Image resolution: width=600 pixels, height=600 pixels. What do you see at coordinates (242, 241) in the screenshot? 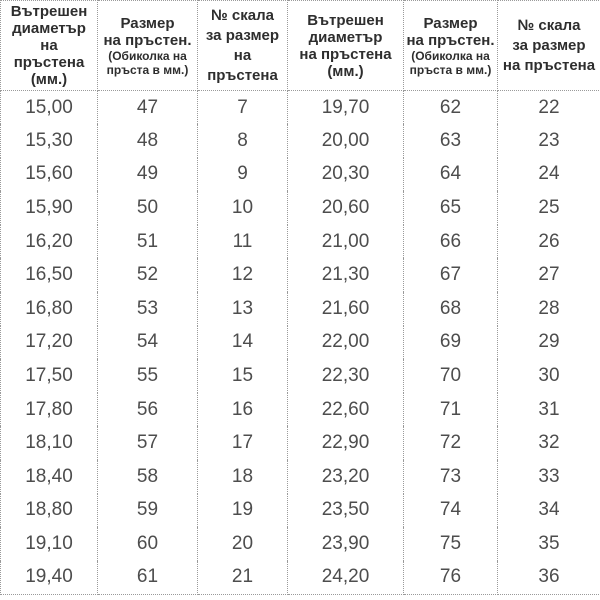
I see `scale-number-cell: 11` at bounding box center [242, 241].